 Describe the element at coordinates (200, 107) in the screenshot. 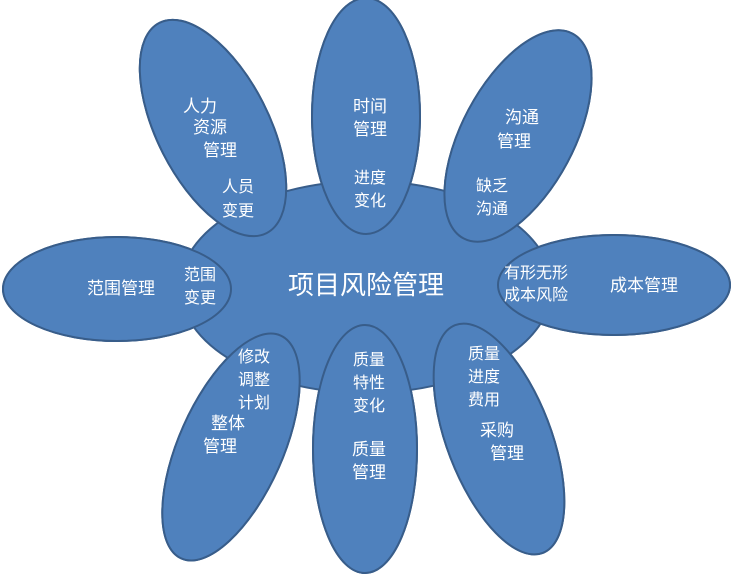

I see `hr-area-line-1: 人力` at that location.